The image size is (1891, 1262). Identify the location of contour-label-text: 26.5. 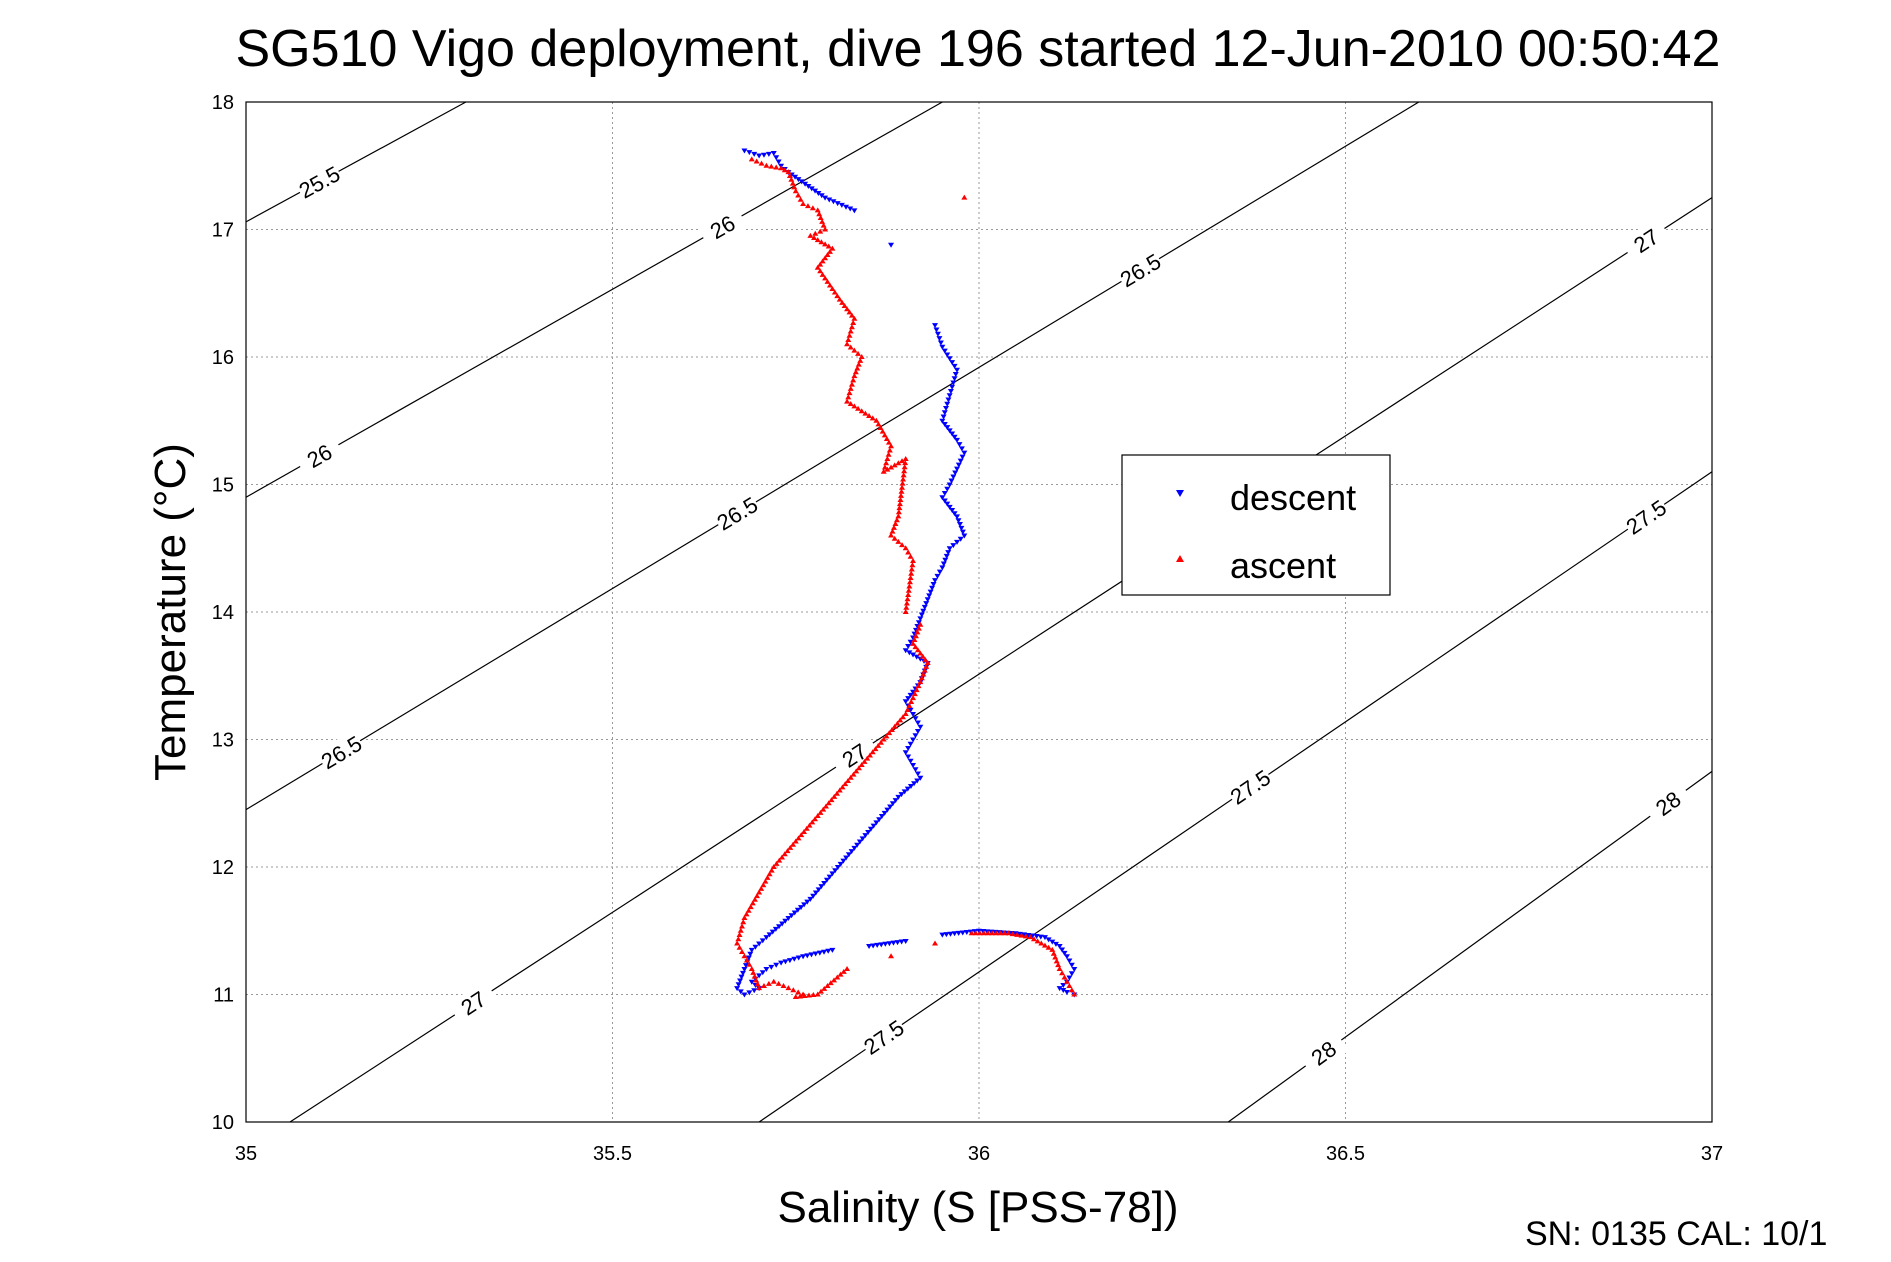
(1141, 271).